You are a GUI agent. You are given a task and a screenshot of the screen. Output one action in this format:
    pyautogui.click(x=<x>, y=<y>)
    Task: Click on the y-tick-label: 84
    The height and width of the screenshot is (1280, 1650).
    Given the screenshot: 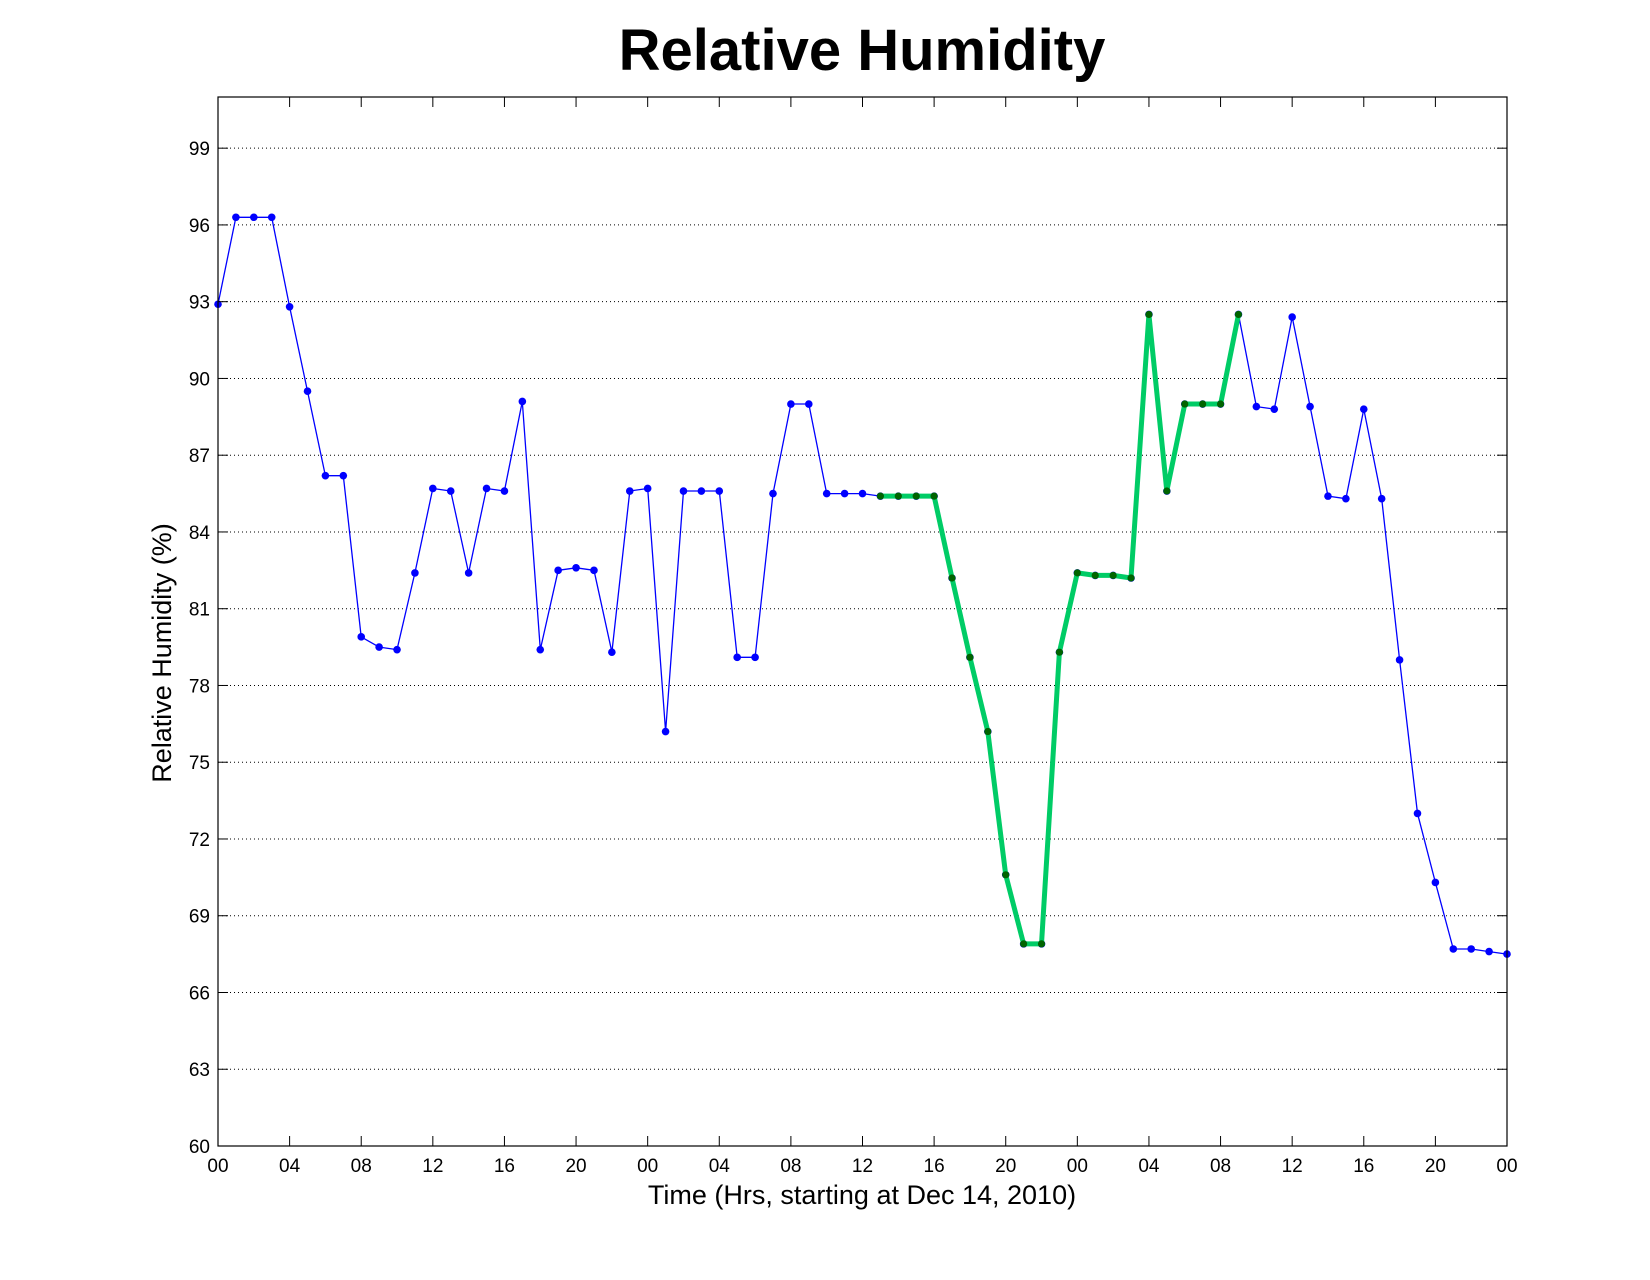 What is the action you would take?
    pyautogui.click(x=200, y=533)
    